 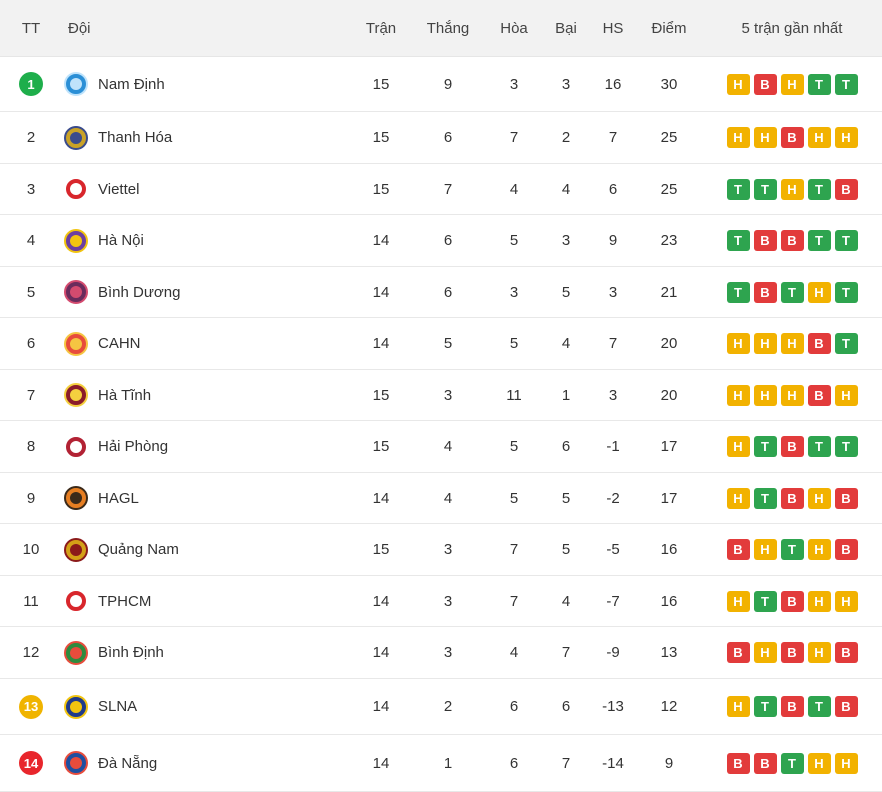 What do you see at coordinates (206, 601) in the screenshot?
I see `team-cell: TPHCM` at bounding box center [206, 601].